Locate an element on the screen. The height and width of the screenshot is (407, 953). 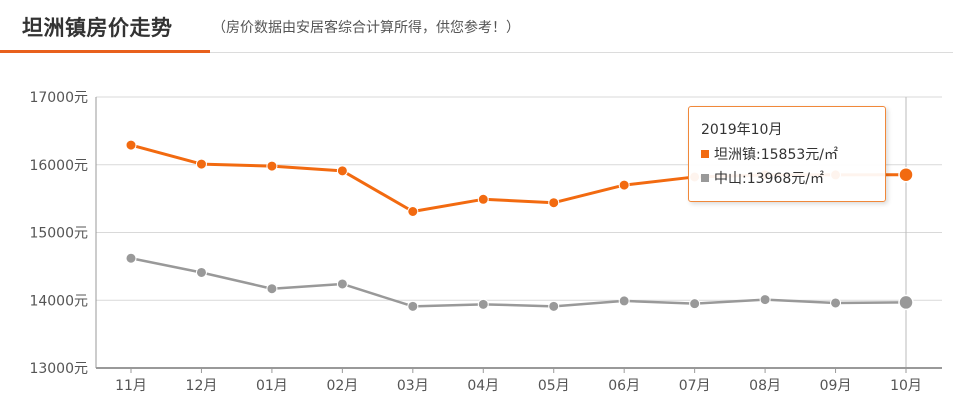
tooltip-row-zhongshan: 中山:13968元/㎡ is located at coordinates (793, 179).